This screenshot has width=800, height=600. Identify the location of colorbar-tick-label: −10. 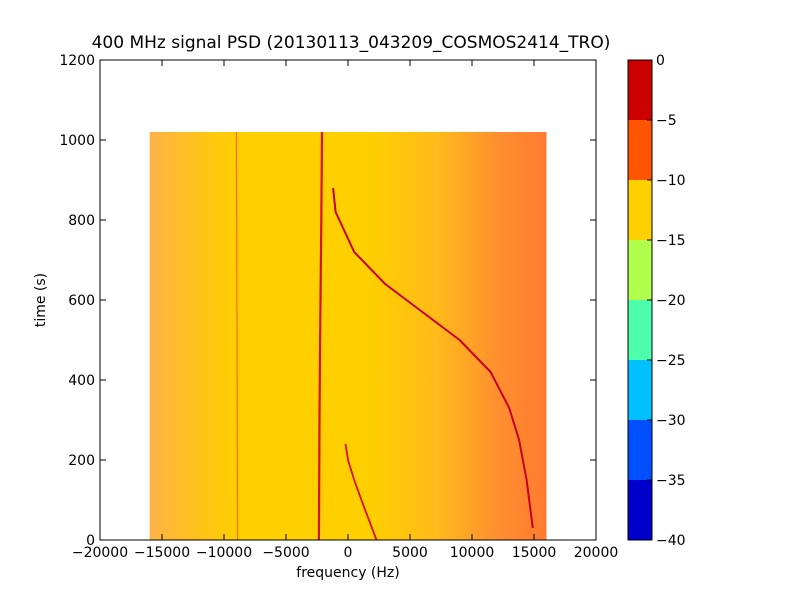
(671, 181).